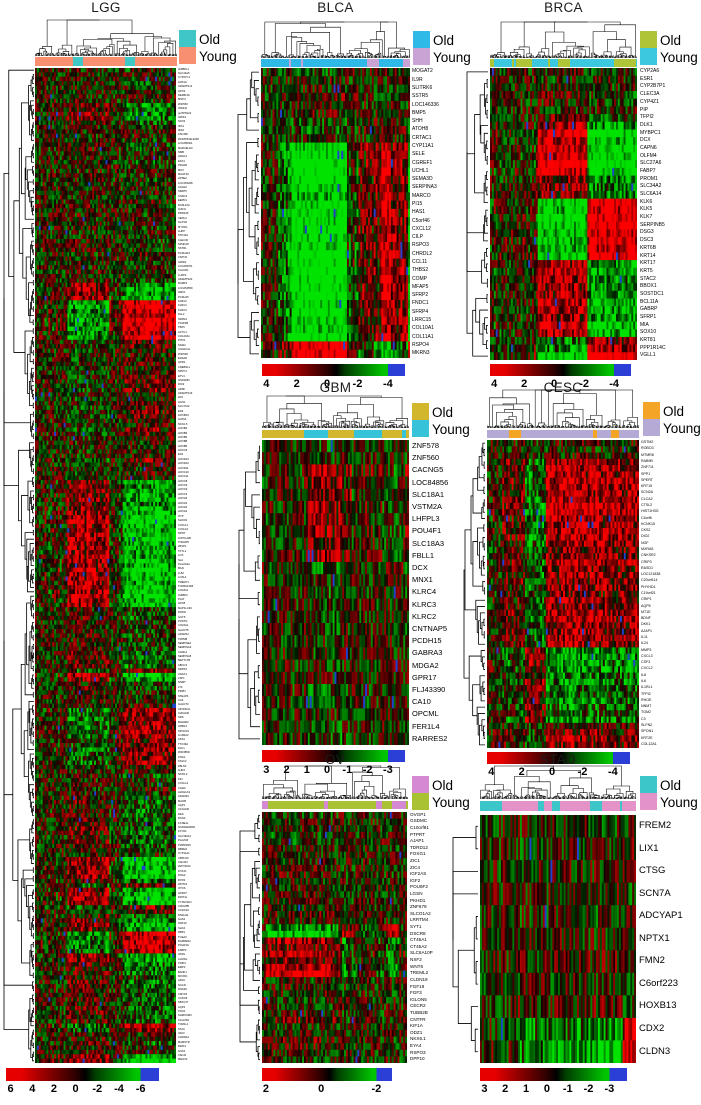 This screenshot has width=701, height=1105. I want to click on gene-label: CALCRL, so click(183, 271).